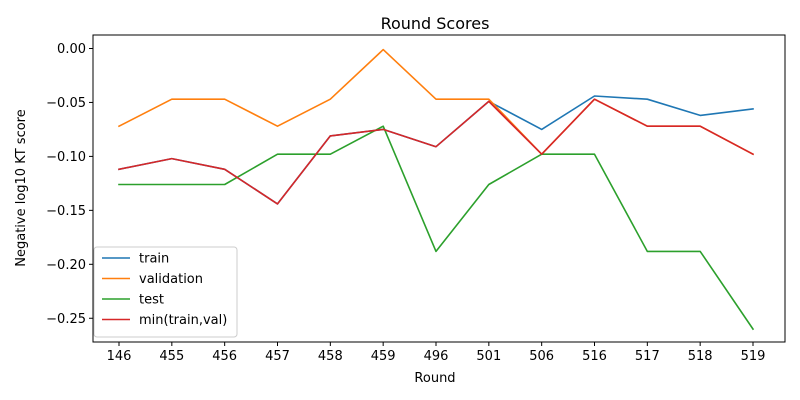 The height and width of the screenshot is (400, 800). Describe the element at coordinates (224, 356) in the screenshot. I see `x-tick-label: 456` at that location.